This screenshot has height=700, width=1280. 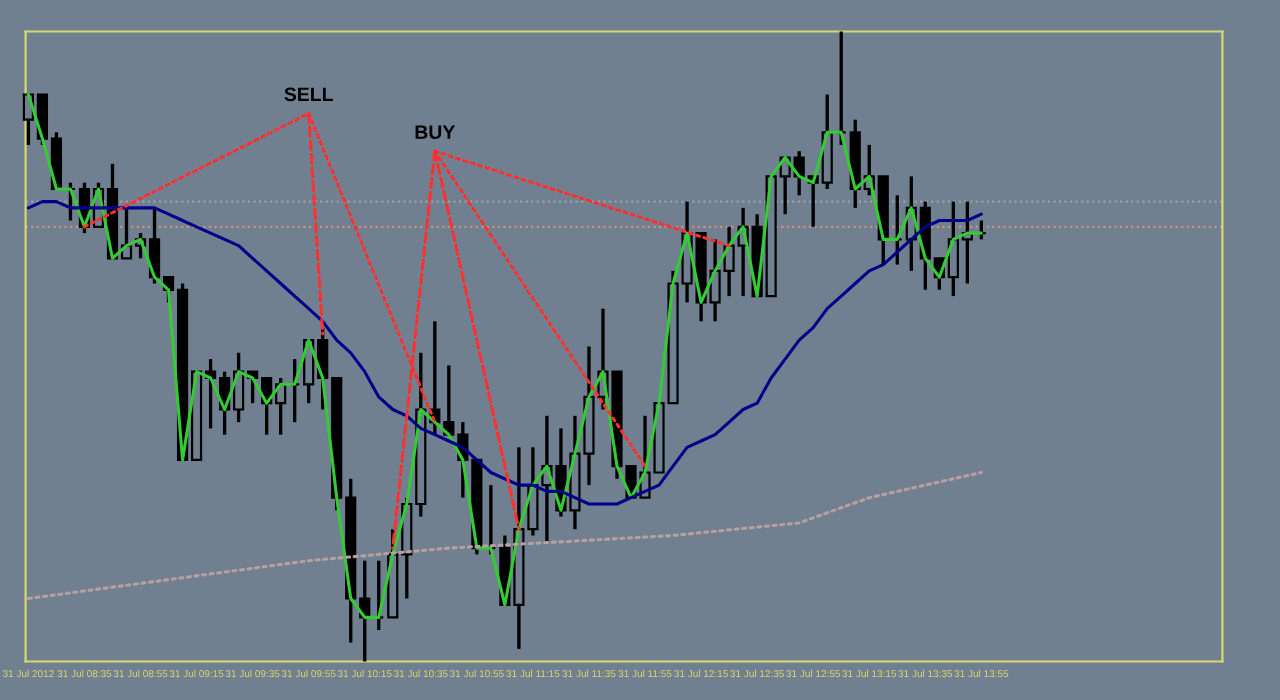 What do you see at coordinates (435, 132) in the screenshot?
I see `annotation: BUY` at bounding box center [435, 132].